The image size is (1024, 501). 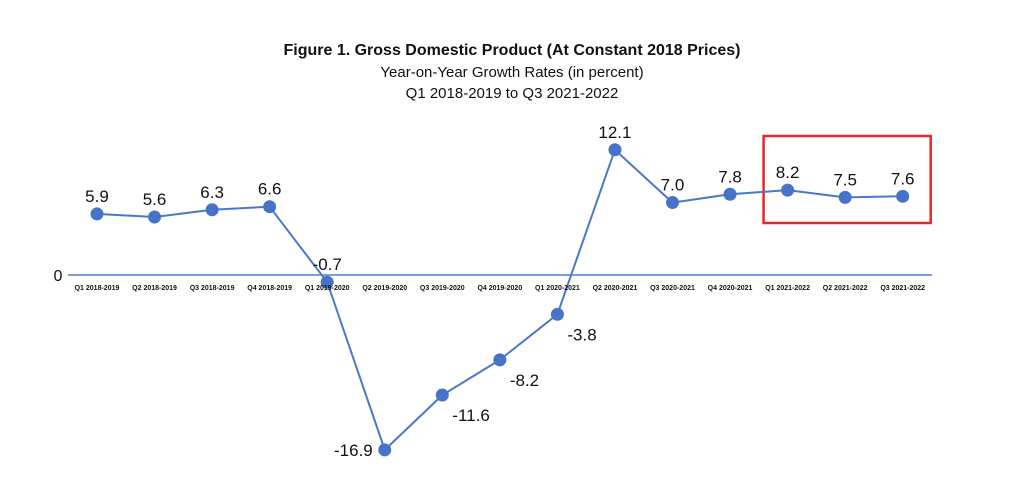 I want to click on x-tick-label: Q1 2019-2020, so click(x=327, y=288).